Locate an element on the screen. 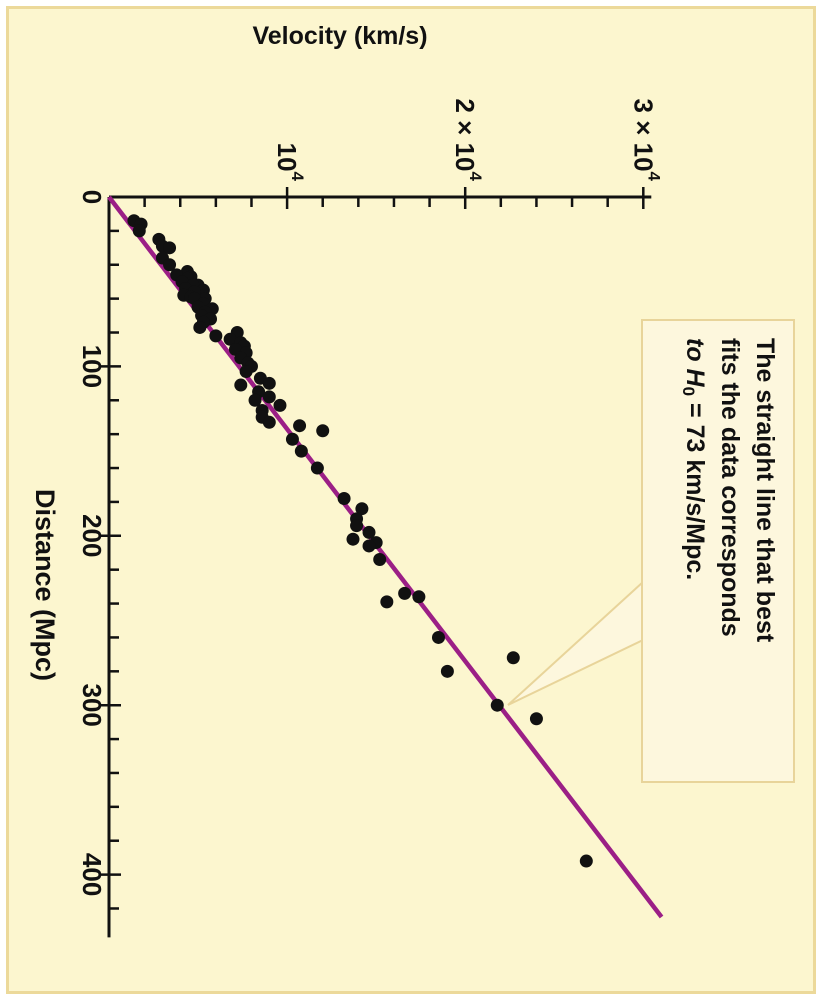 This screenshot has height=1006, width=828. x-axis-label: Distance (Mpc) is located at coordinates (45, 585).